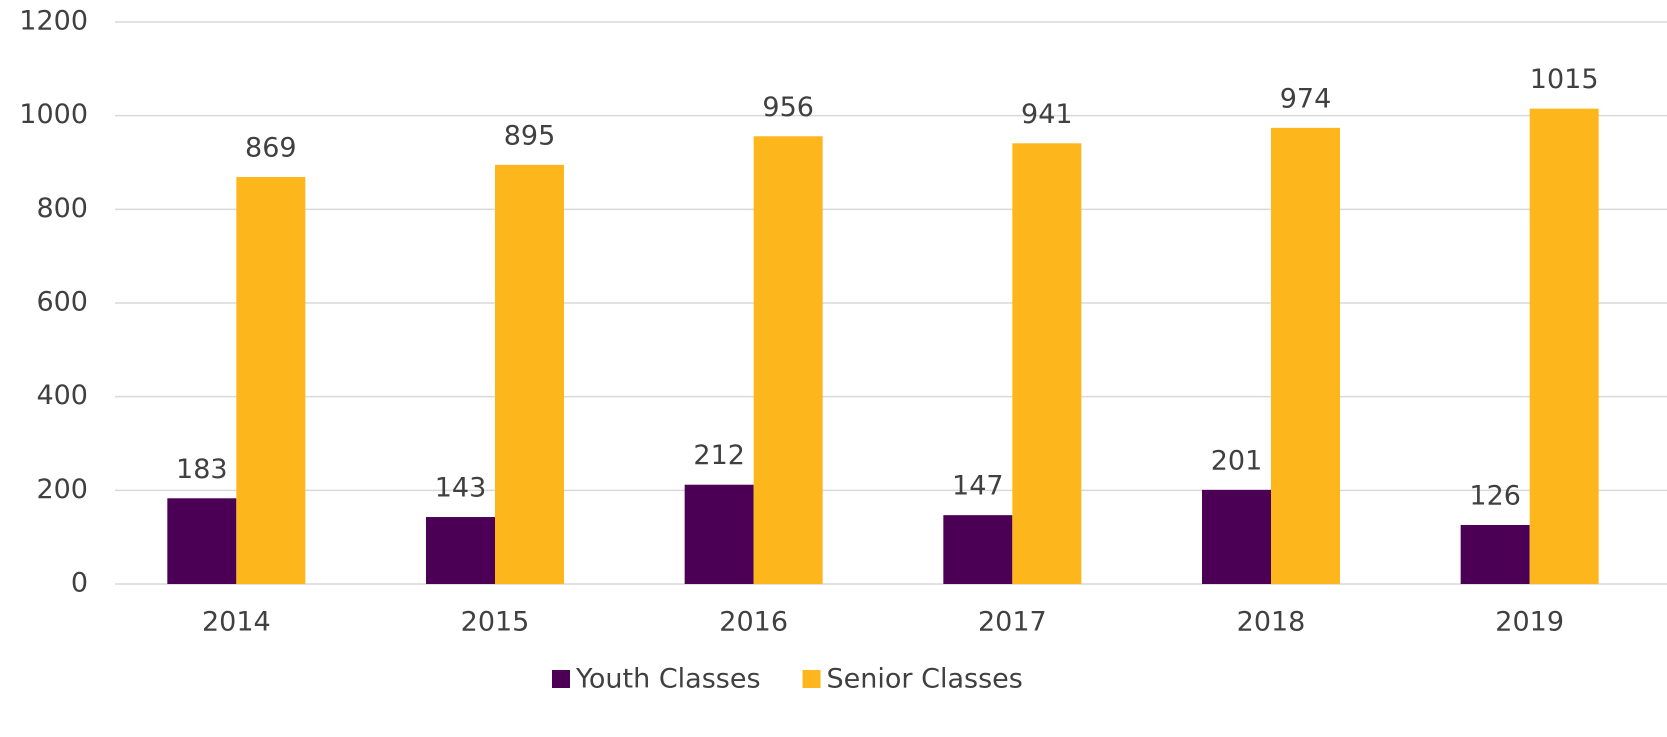 This screenshot has height=737, width=1667. Describe the element at coordinates (668, 679) in the screenshot. I see `legend-label: Youth Classes` at that location.